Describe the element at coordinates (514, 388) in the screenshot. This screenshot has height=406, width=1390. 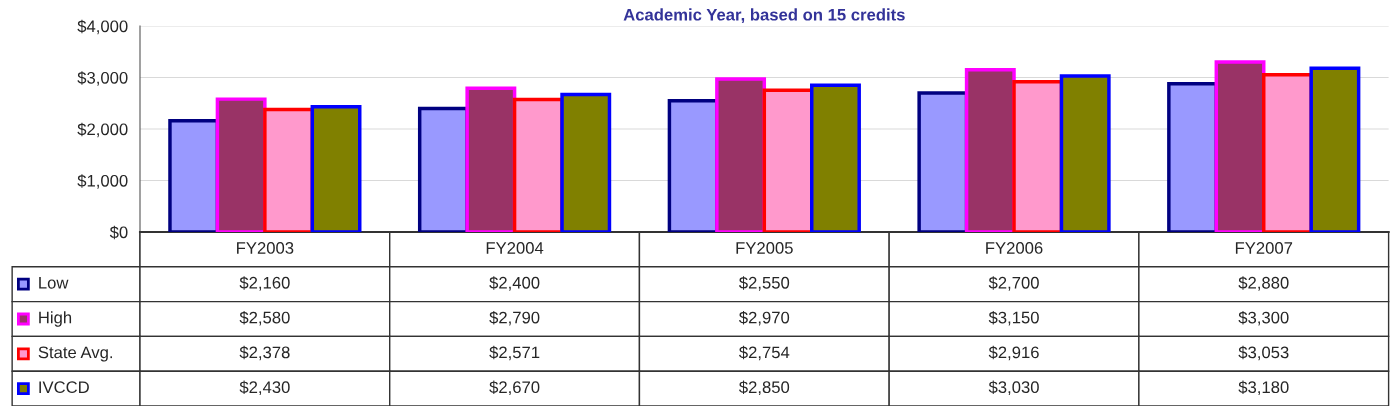
I see `data-label: $2,670` at that location.